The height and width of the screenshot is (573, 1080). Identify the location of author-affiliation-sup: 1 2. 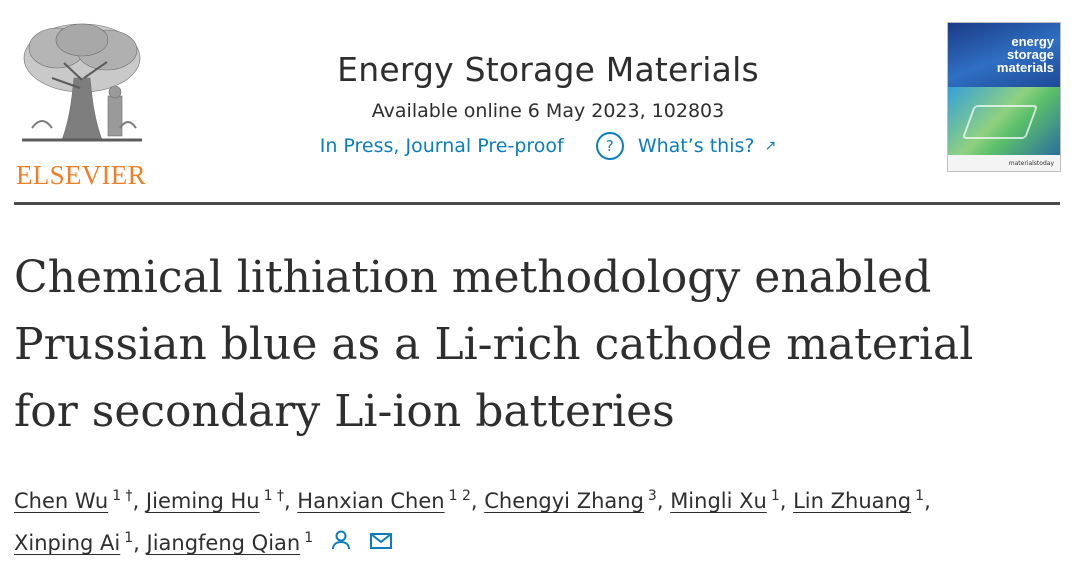
(459, 496).